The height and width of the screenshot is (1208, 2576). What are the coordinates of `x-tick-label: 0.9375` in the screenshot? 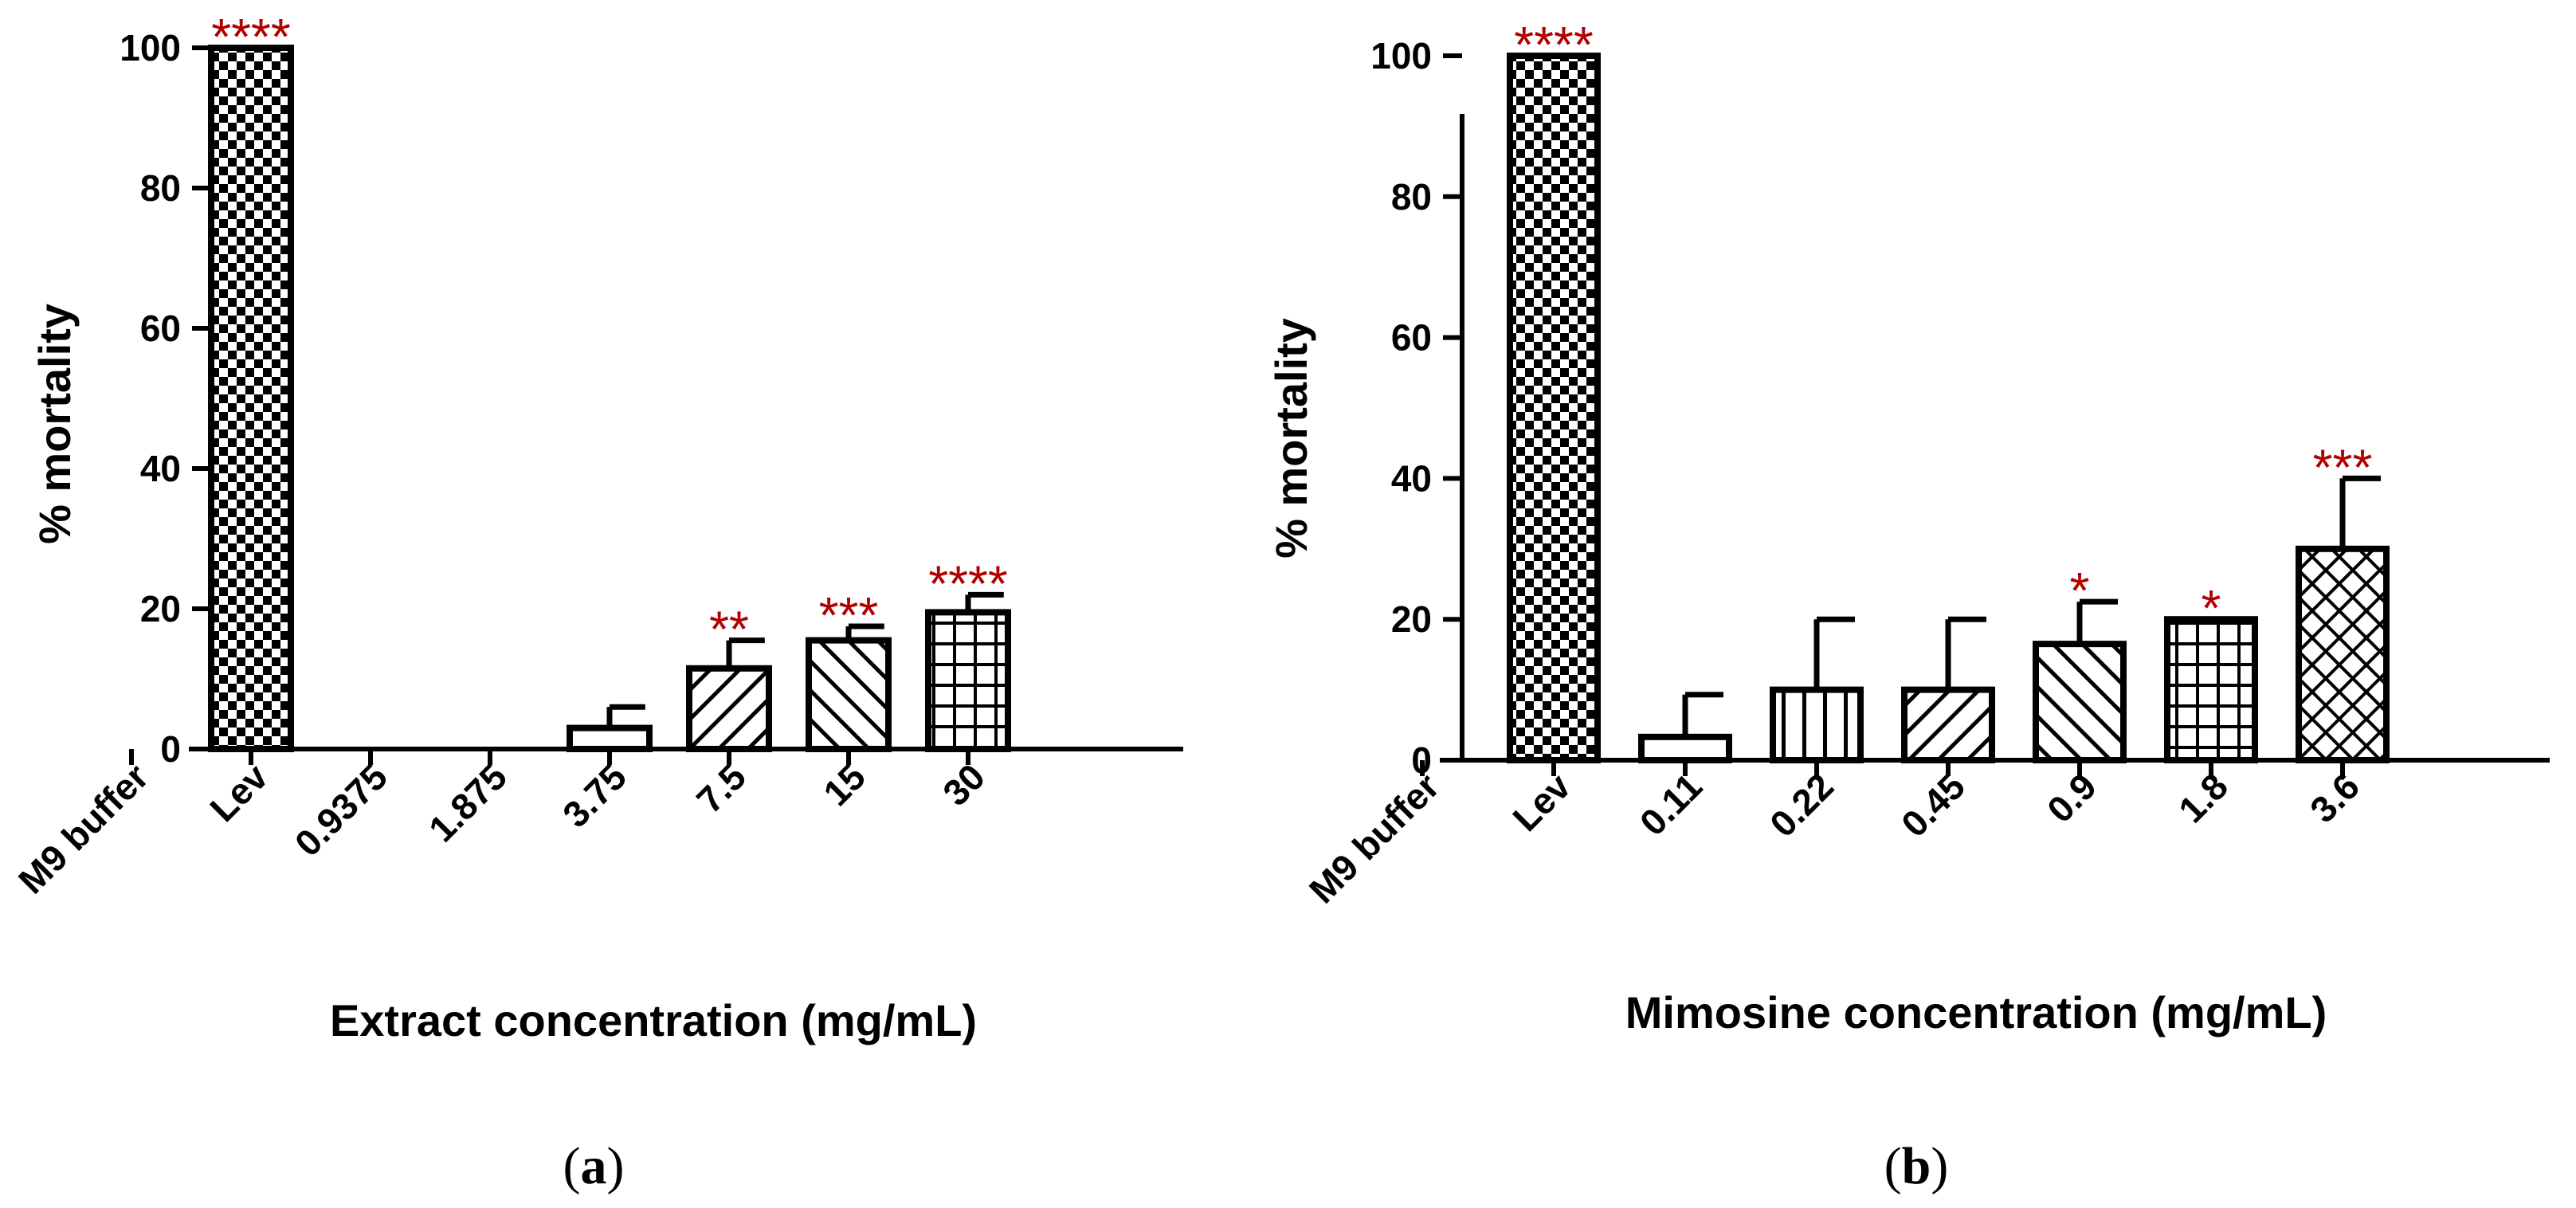 It's located at (341, 810).